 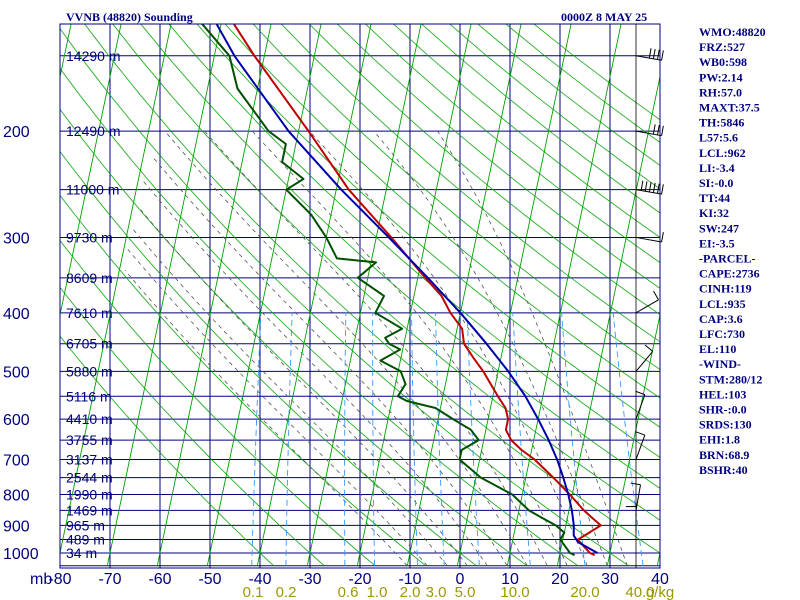 I want to click on height-label: 8609 m, so click(x=89, y=278).